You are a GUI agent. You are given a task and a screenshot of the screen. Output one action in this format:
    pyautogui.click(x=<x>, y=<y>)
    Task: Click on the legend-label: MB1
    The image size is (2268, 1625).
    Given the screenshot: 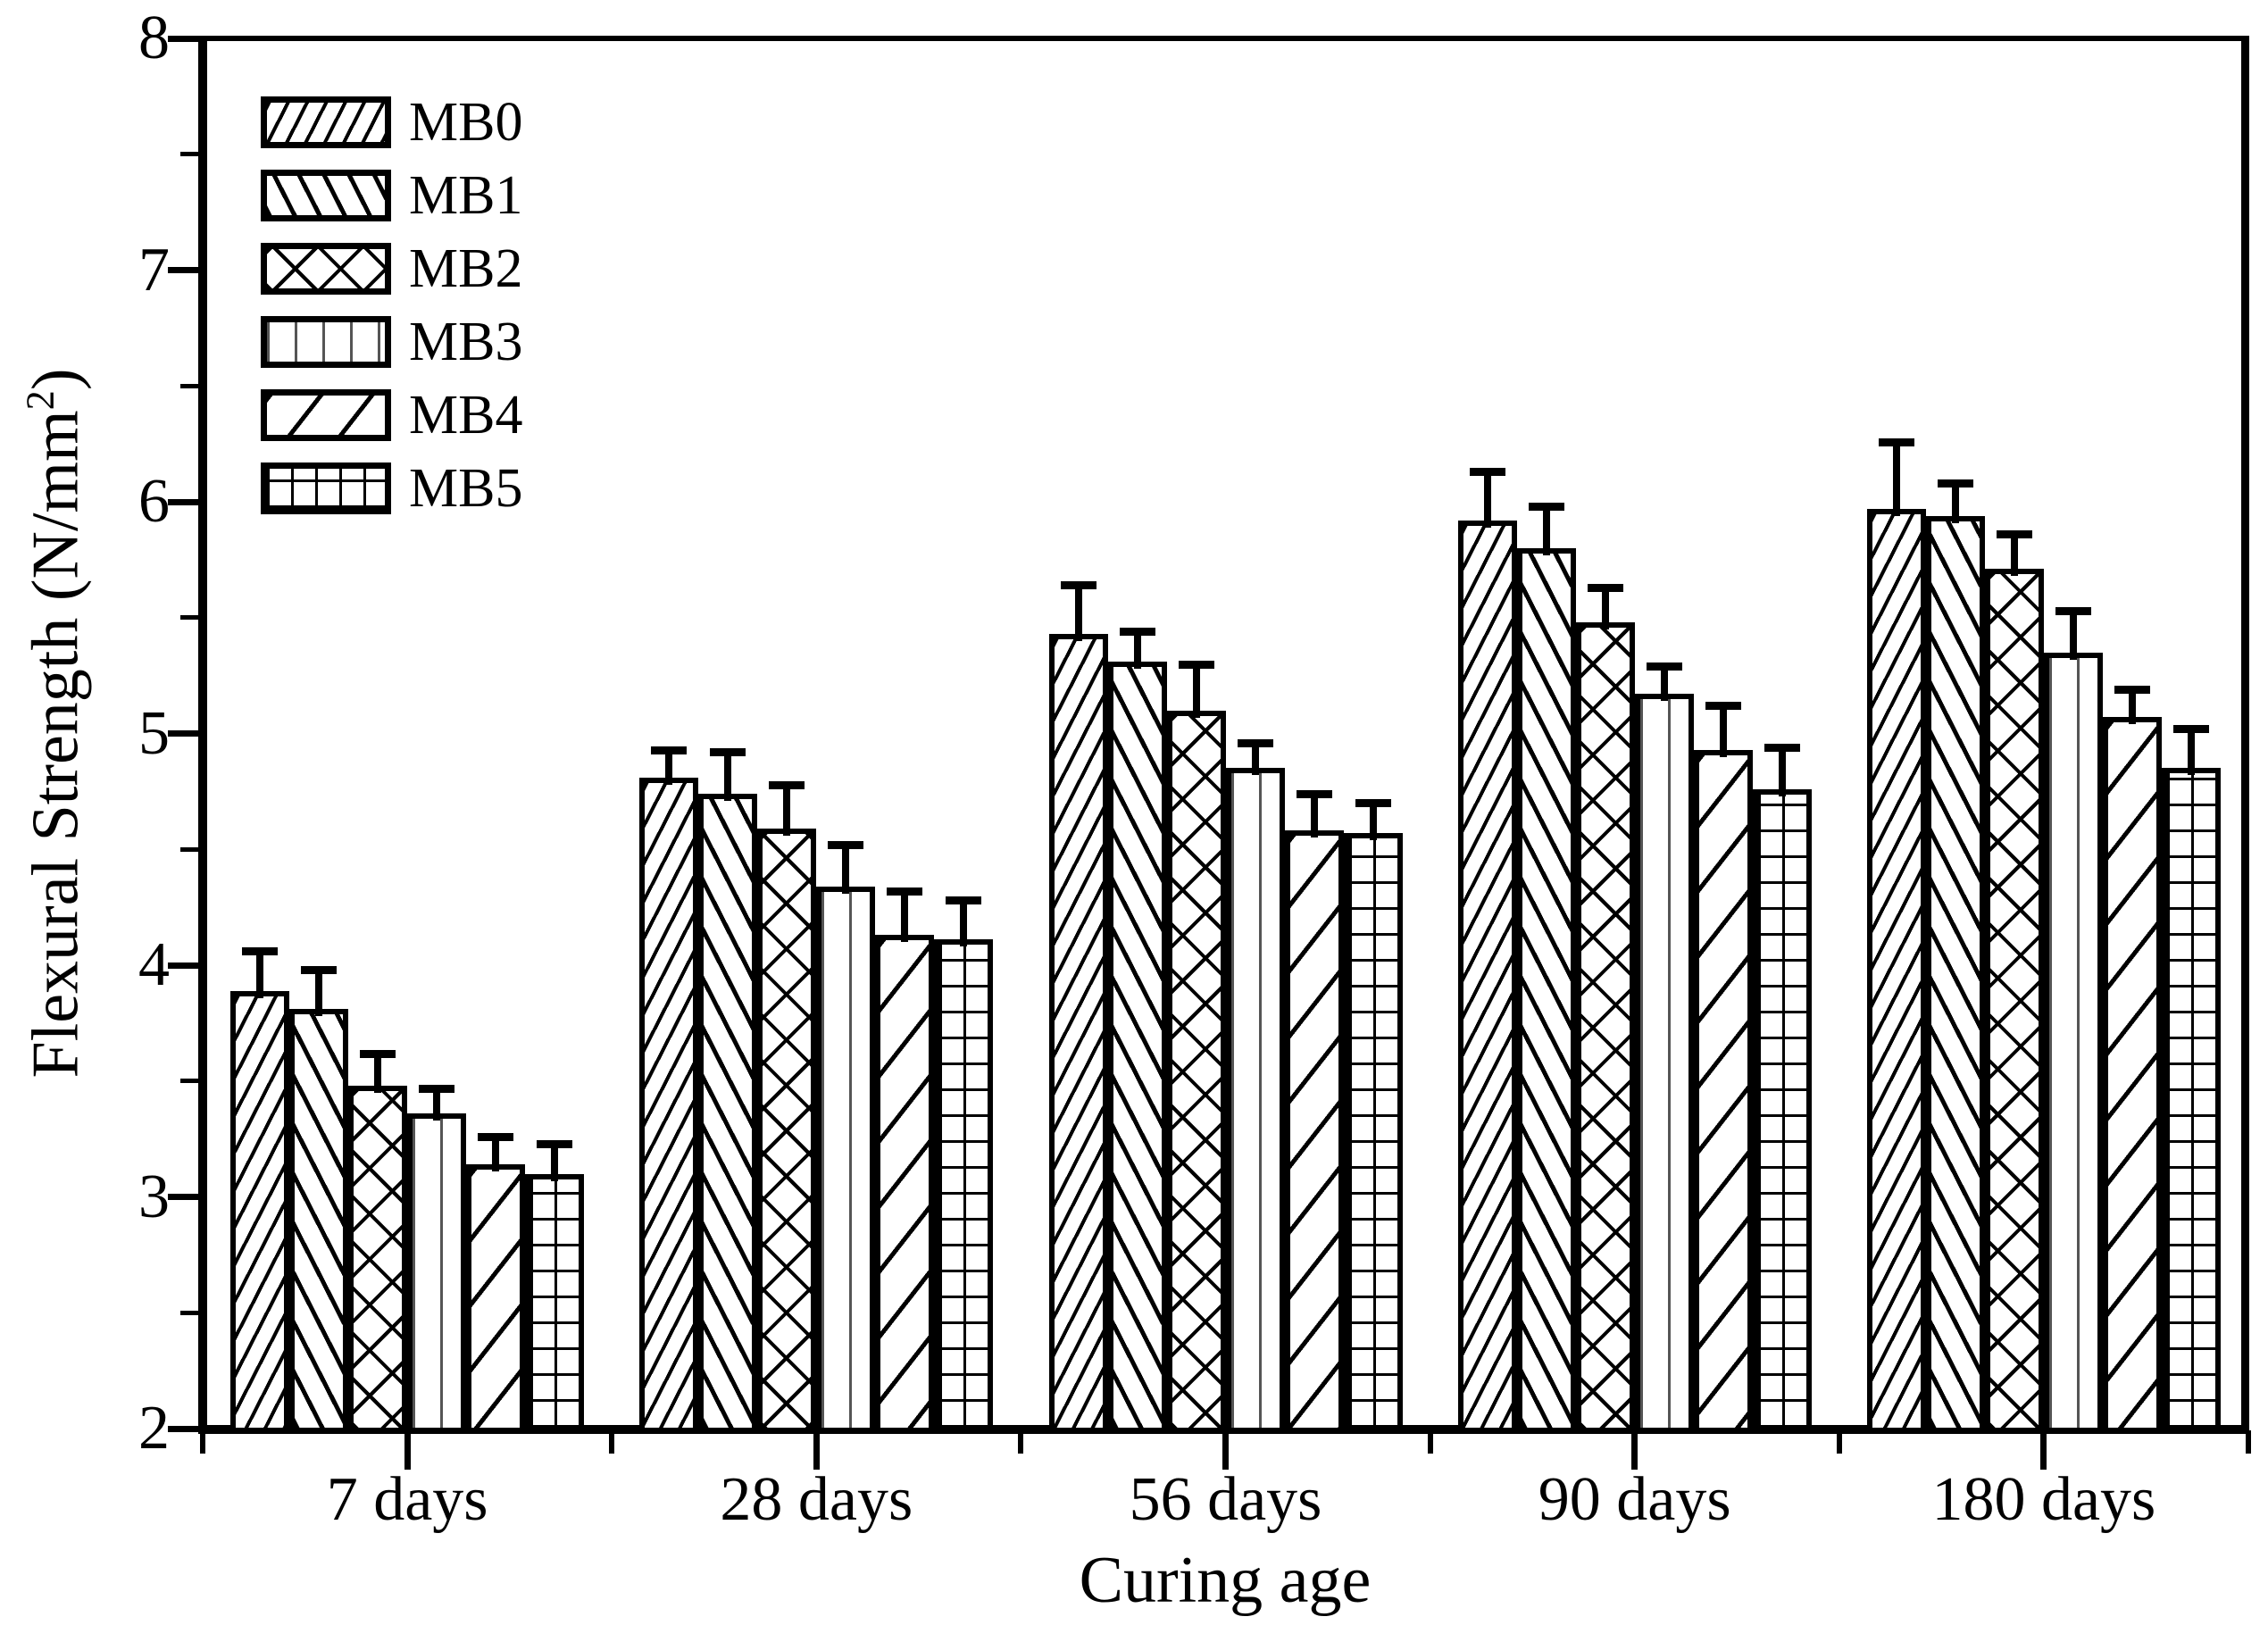 What is the action you would take?
    pyautogui.click(x=466, y=196)
    